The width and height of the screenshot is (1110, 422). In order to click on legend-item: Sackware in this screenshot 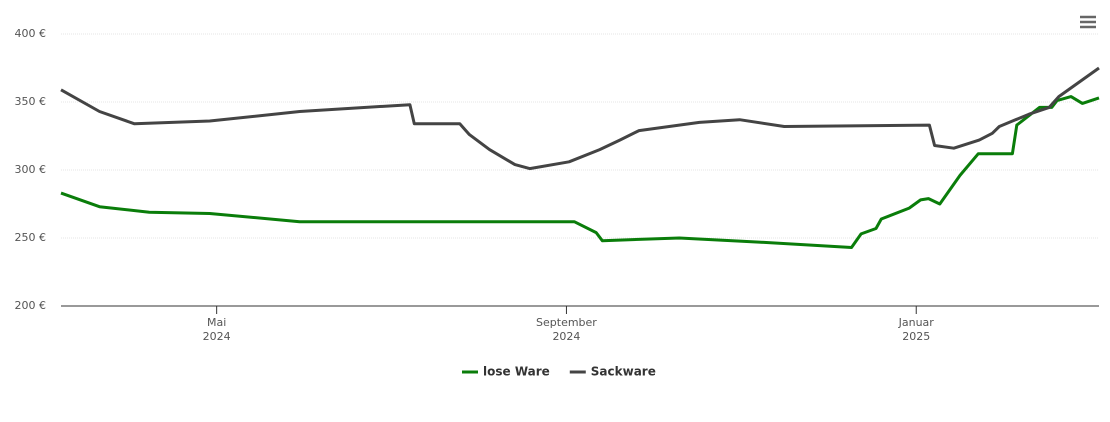, I will do `click(612, 372)`.